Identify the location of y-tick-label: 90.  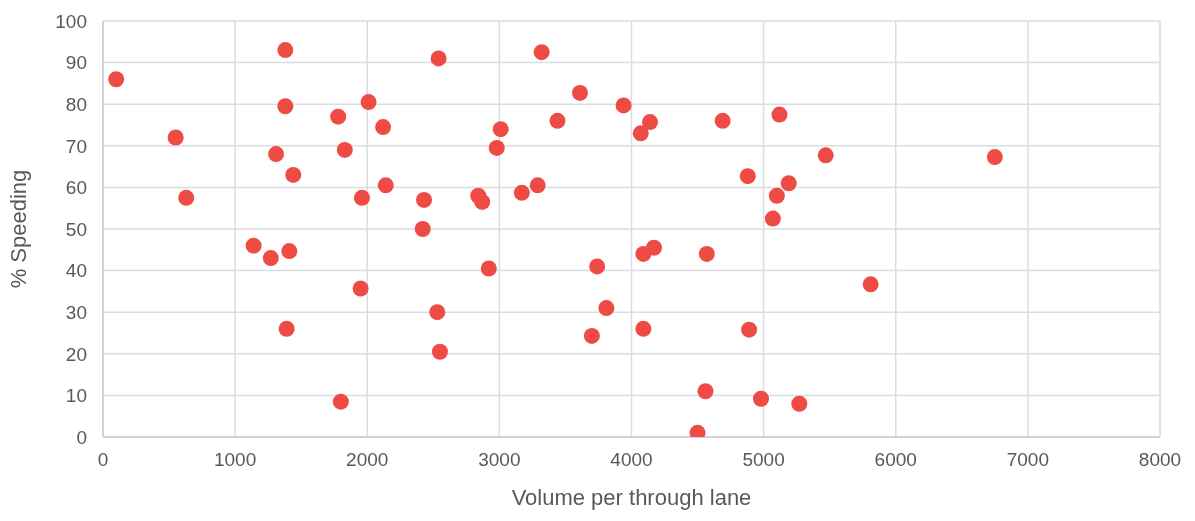
(76, 63).